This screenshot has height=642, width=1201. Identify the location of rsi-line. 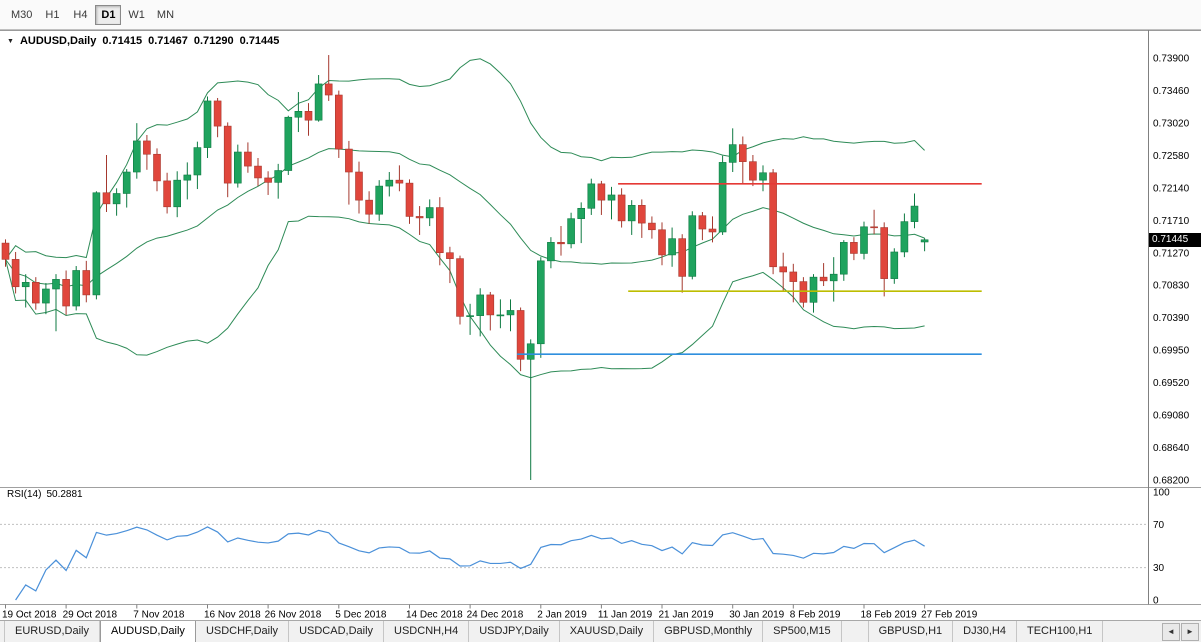
(470, 563).